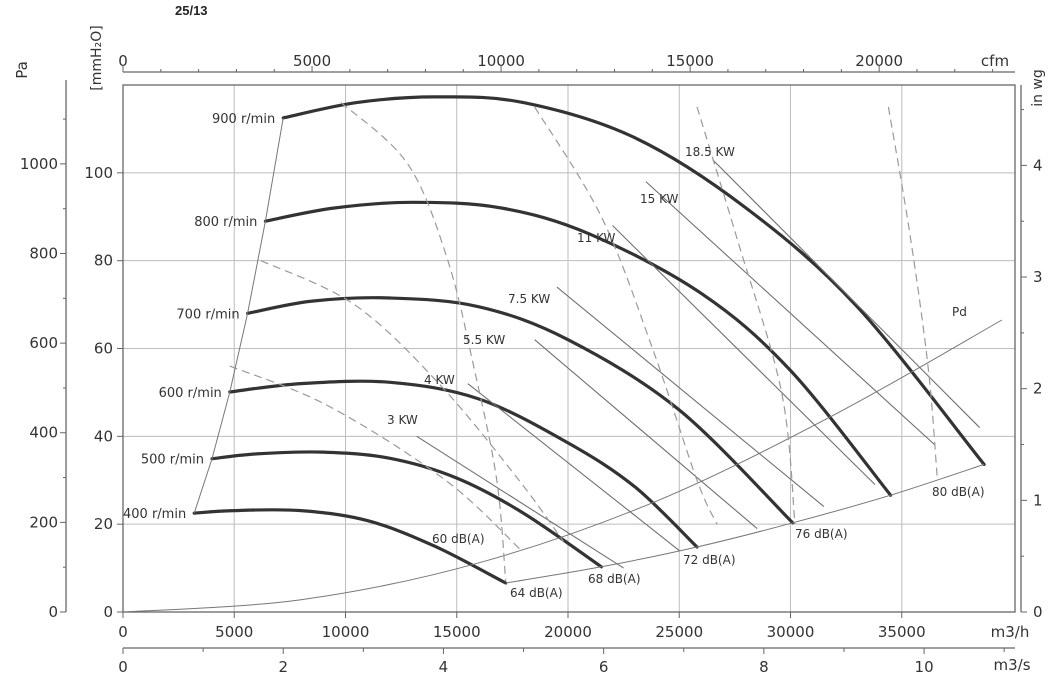 Image resolution: width=1059 pixels, height=680 pixels. Describe the element at coordinates (529, 299) in the screenshot. I see `power-line-label: 7.5 KW` at that location.